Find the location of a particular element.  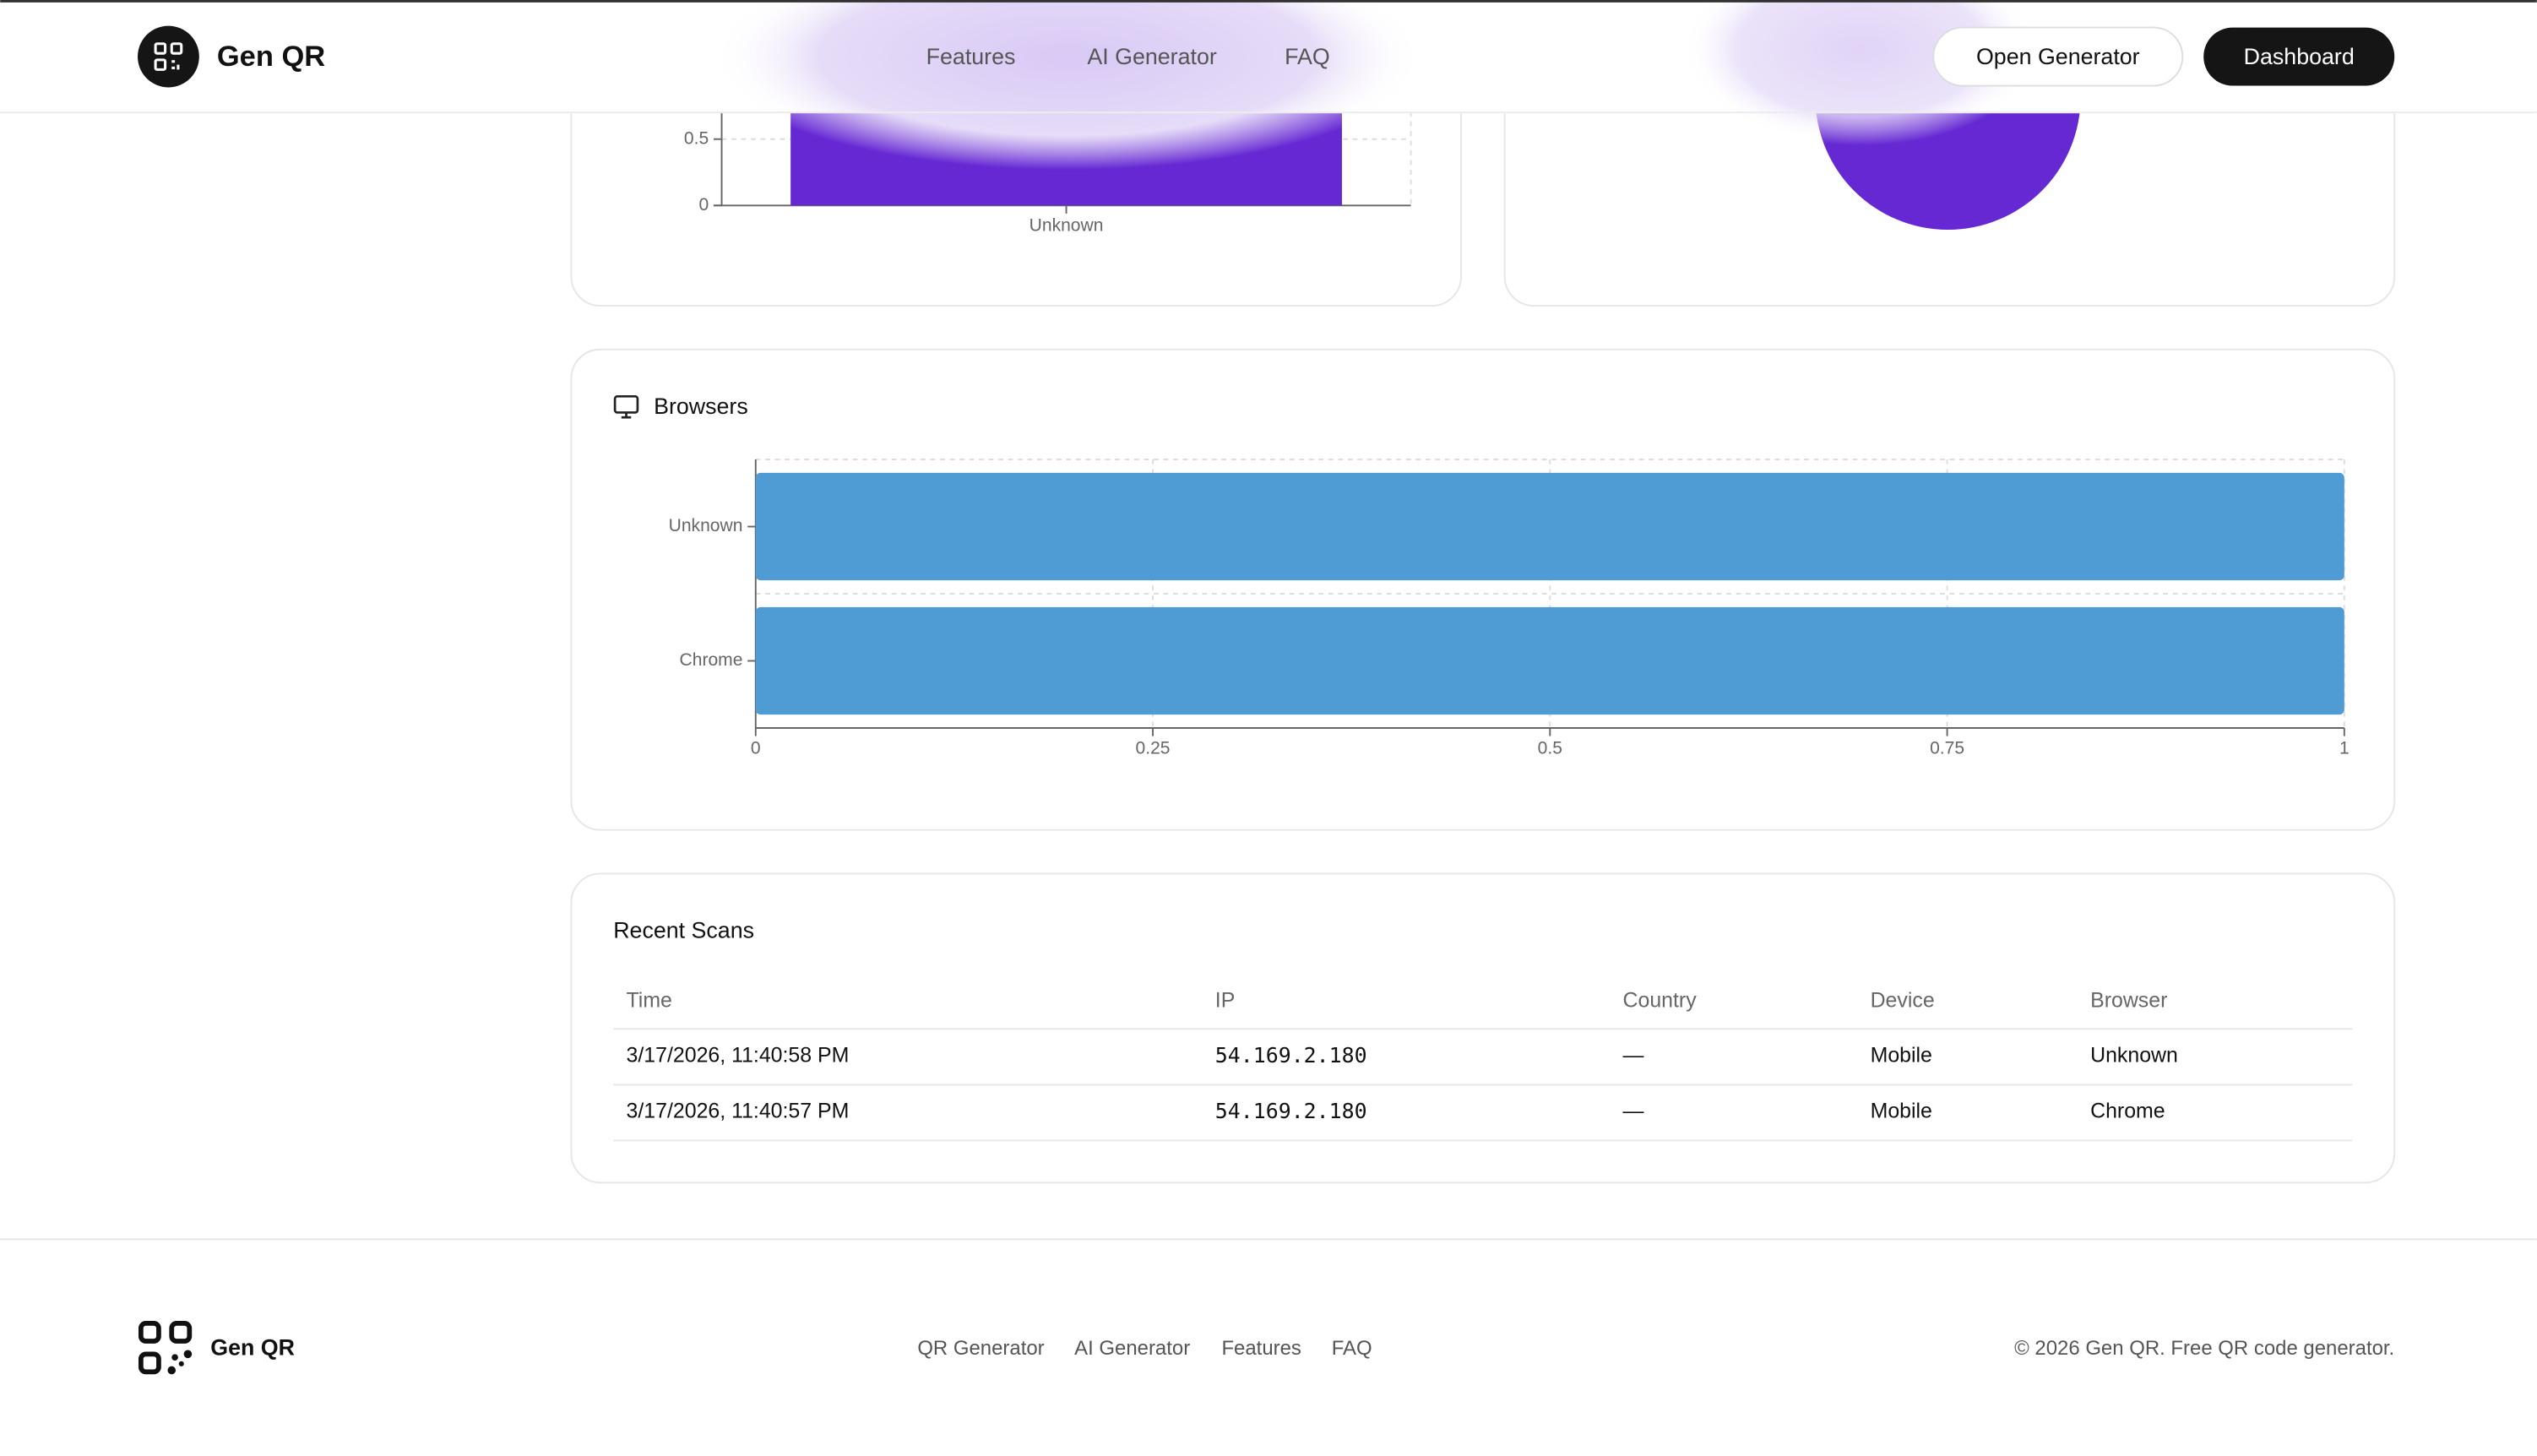

table-cell: Chrome is located at coordinates (2127, 1111).